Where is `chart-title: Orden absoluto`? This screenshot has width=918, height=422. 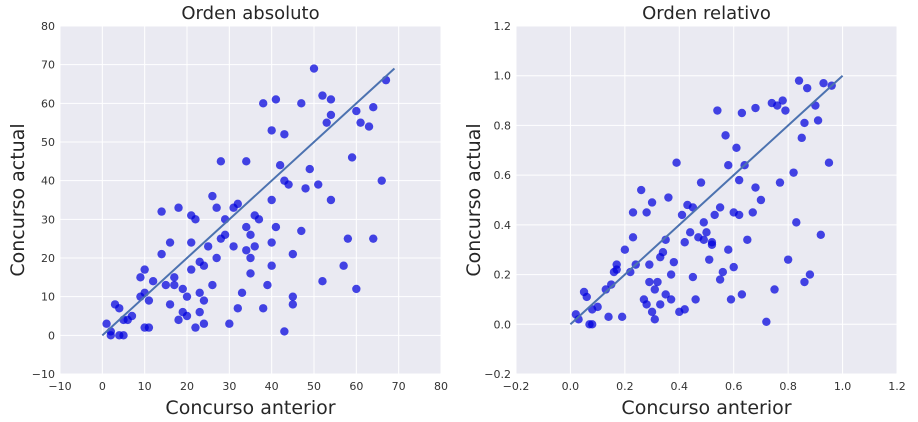 chart-title: Orden absoluto is located at coordinates (250, 13).